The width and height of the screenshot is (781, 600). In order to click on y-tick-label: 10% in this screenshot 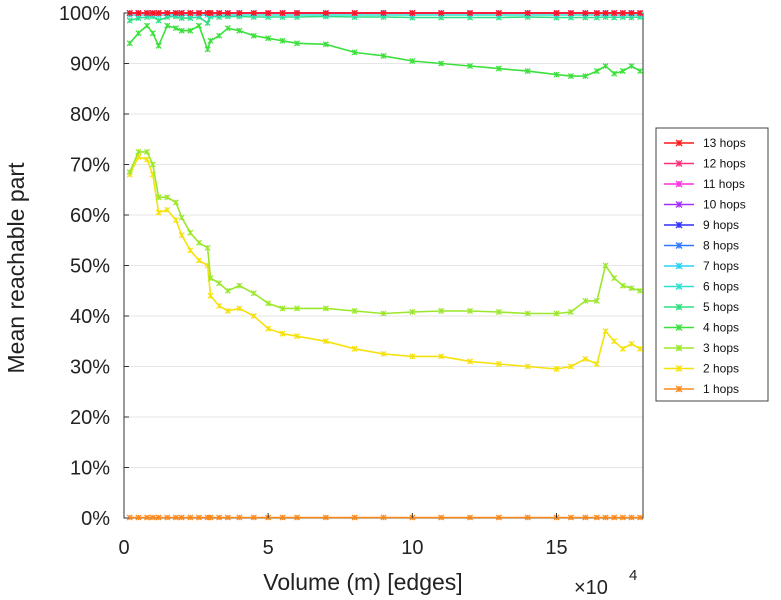, I will do `click(90, 469)`.